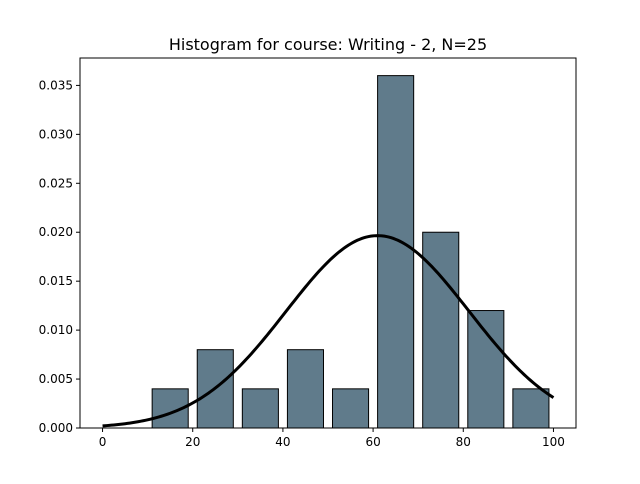 This screenshot has height=484, width=640. What do you see at coordinates (463, 442) in the screenshot?
I see `x-tick-label: 80` at bounding box center [463, 442].